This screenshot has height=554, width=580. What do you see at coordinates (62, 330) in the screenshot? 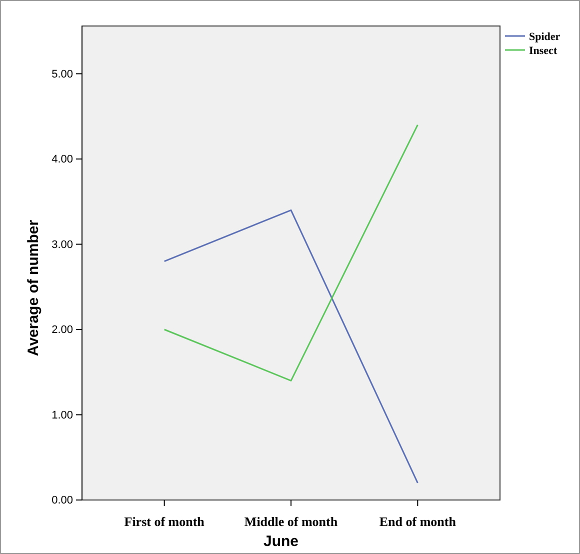
I see `y-tick-label: 2.00` at bounding box center [62, 330].